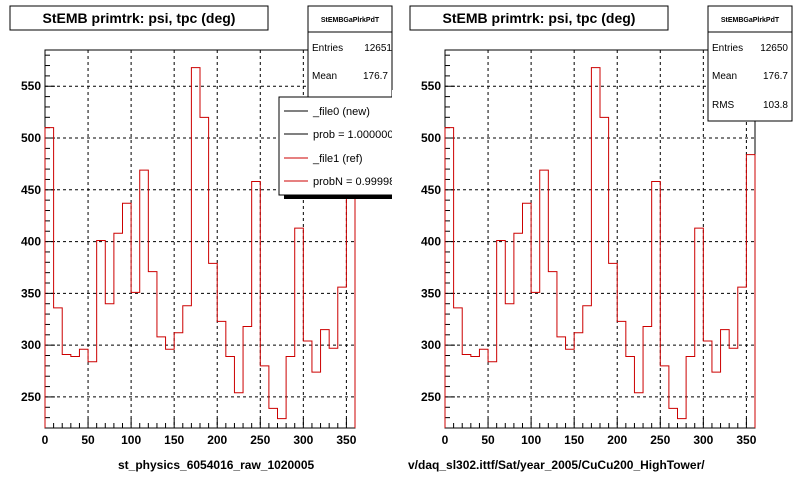 The height and width of the screenshot is (480, 800). Describe the element at coordinates (746, 440) in the screenshot. I see `right-x-tick-label: 350` at that location.